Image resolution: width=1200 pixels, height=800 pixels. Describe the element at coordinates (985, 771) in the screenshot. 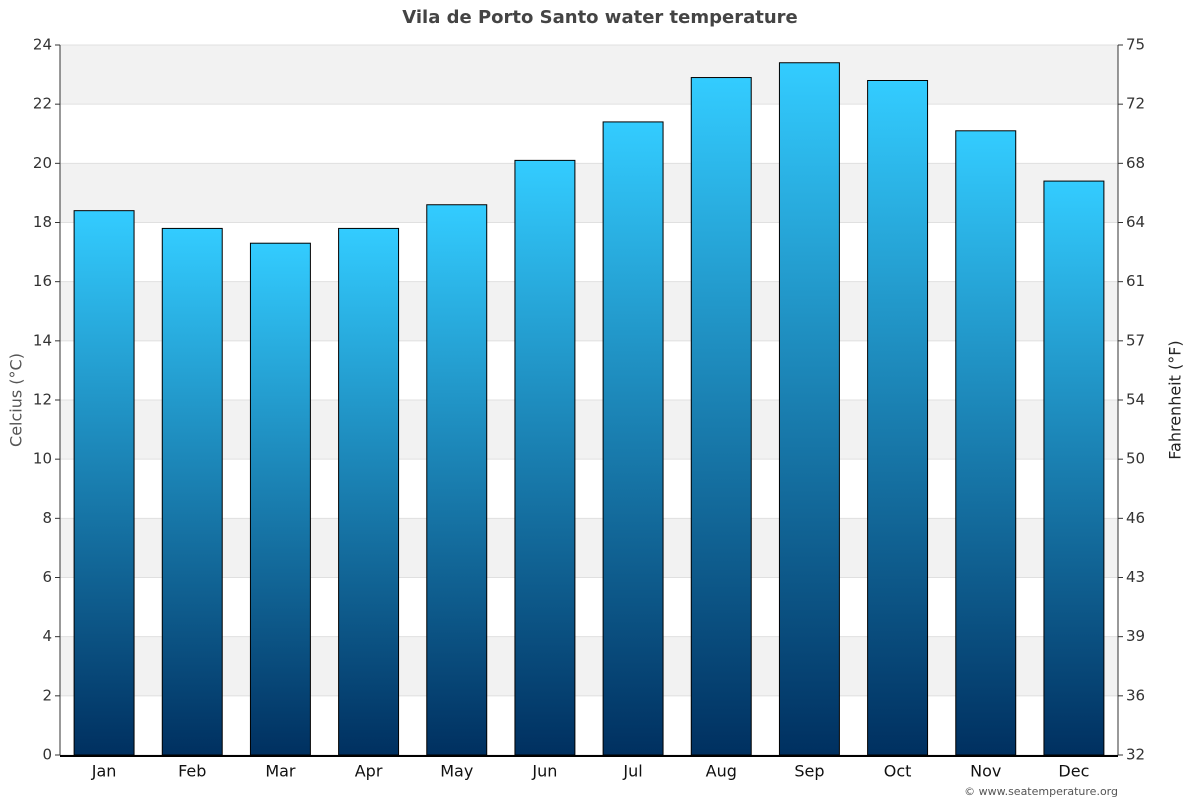

I see `x-tick-label: Nov` at that location.